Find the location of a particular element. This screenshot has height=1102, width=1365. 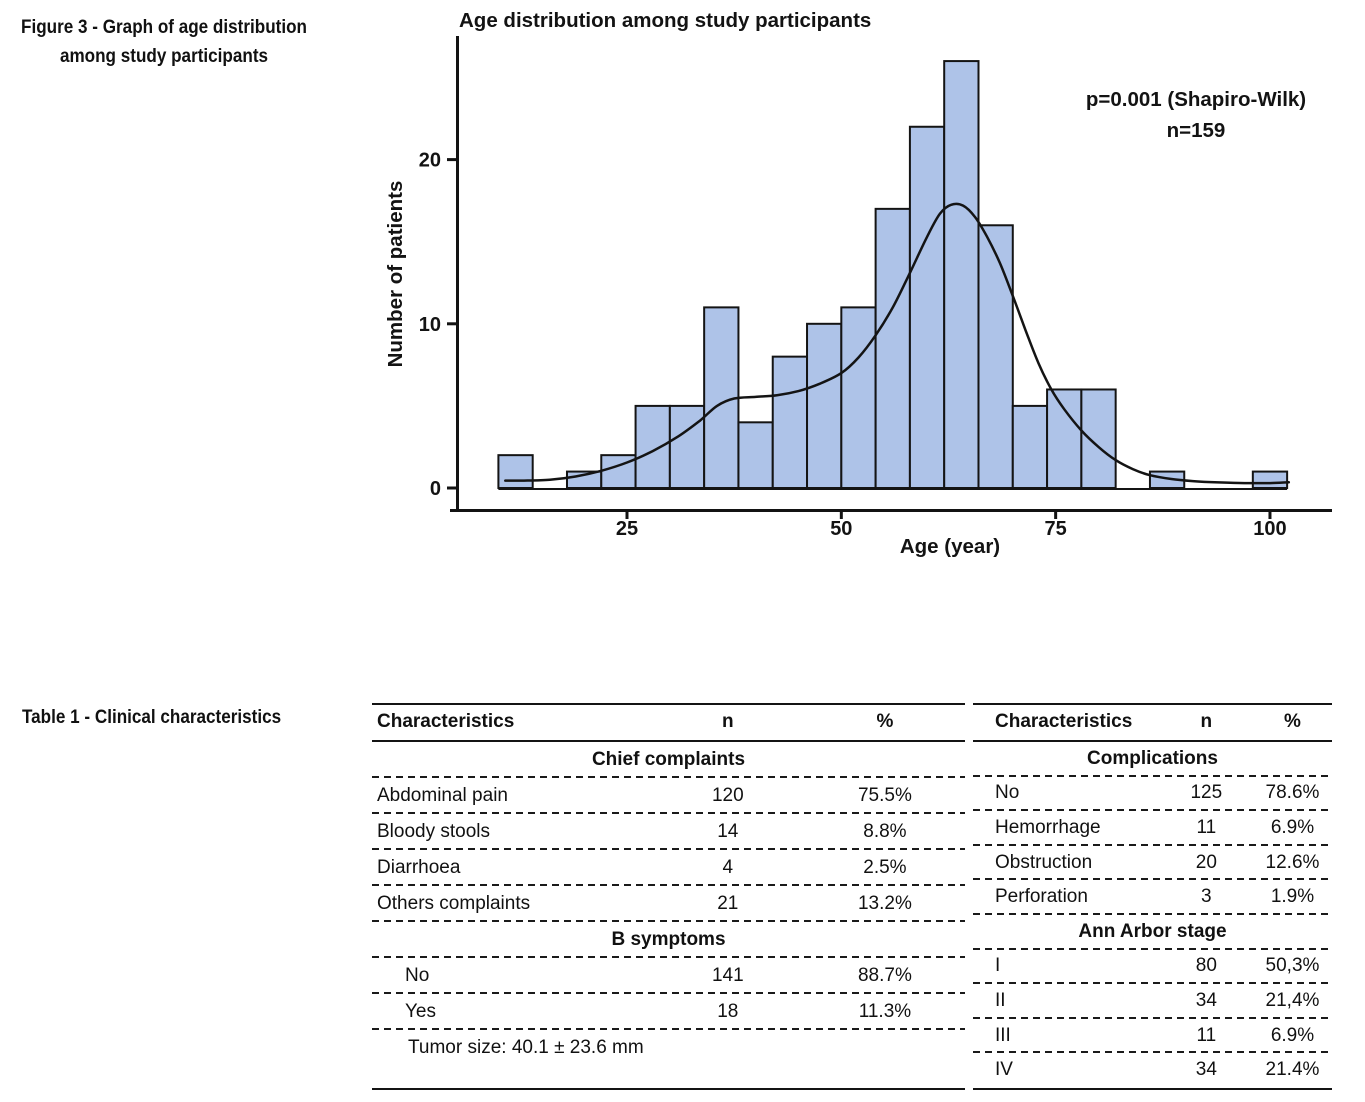

chart-annotation-n: n=159 is located at coordinates (1196, 130).